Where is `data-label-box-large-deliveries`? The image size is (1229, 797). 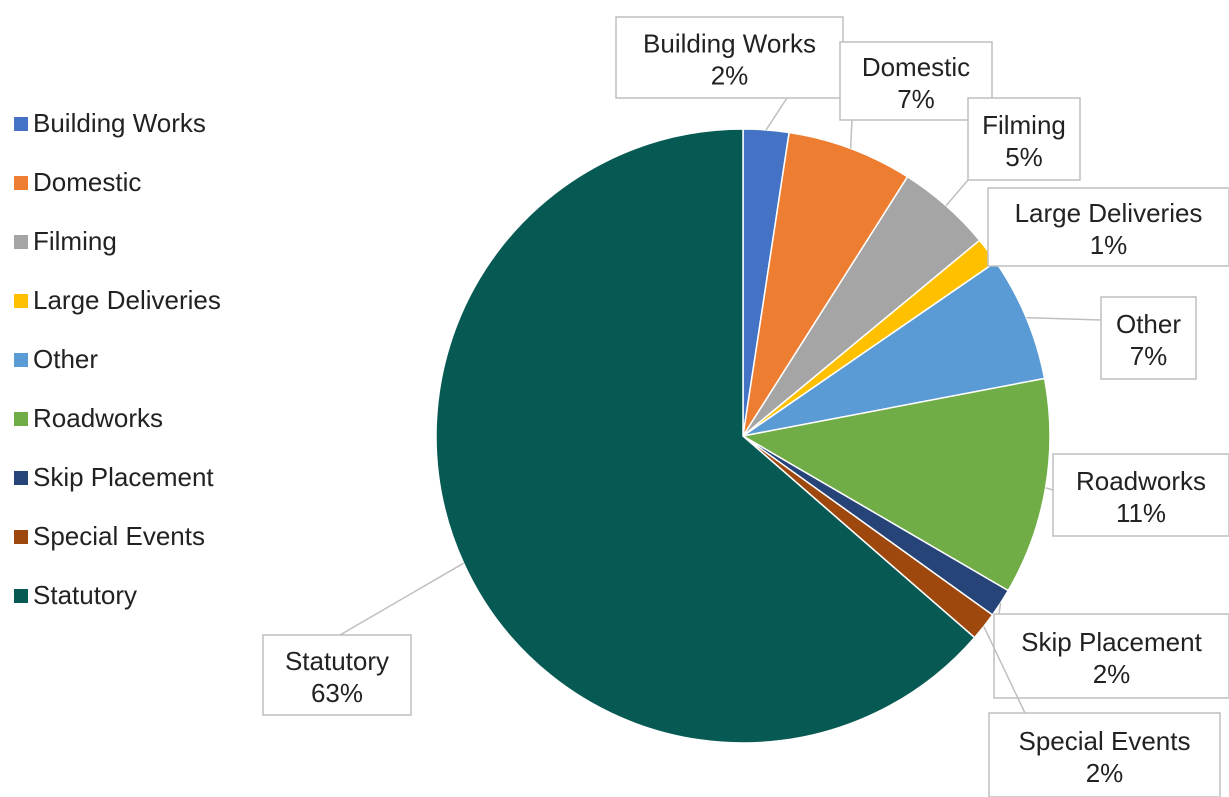 data-label-box-large-deliveries is located at coordinates (1108, 227).